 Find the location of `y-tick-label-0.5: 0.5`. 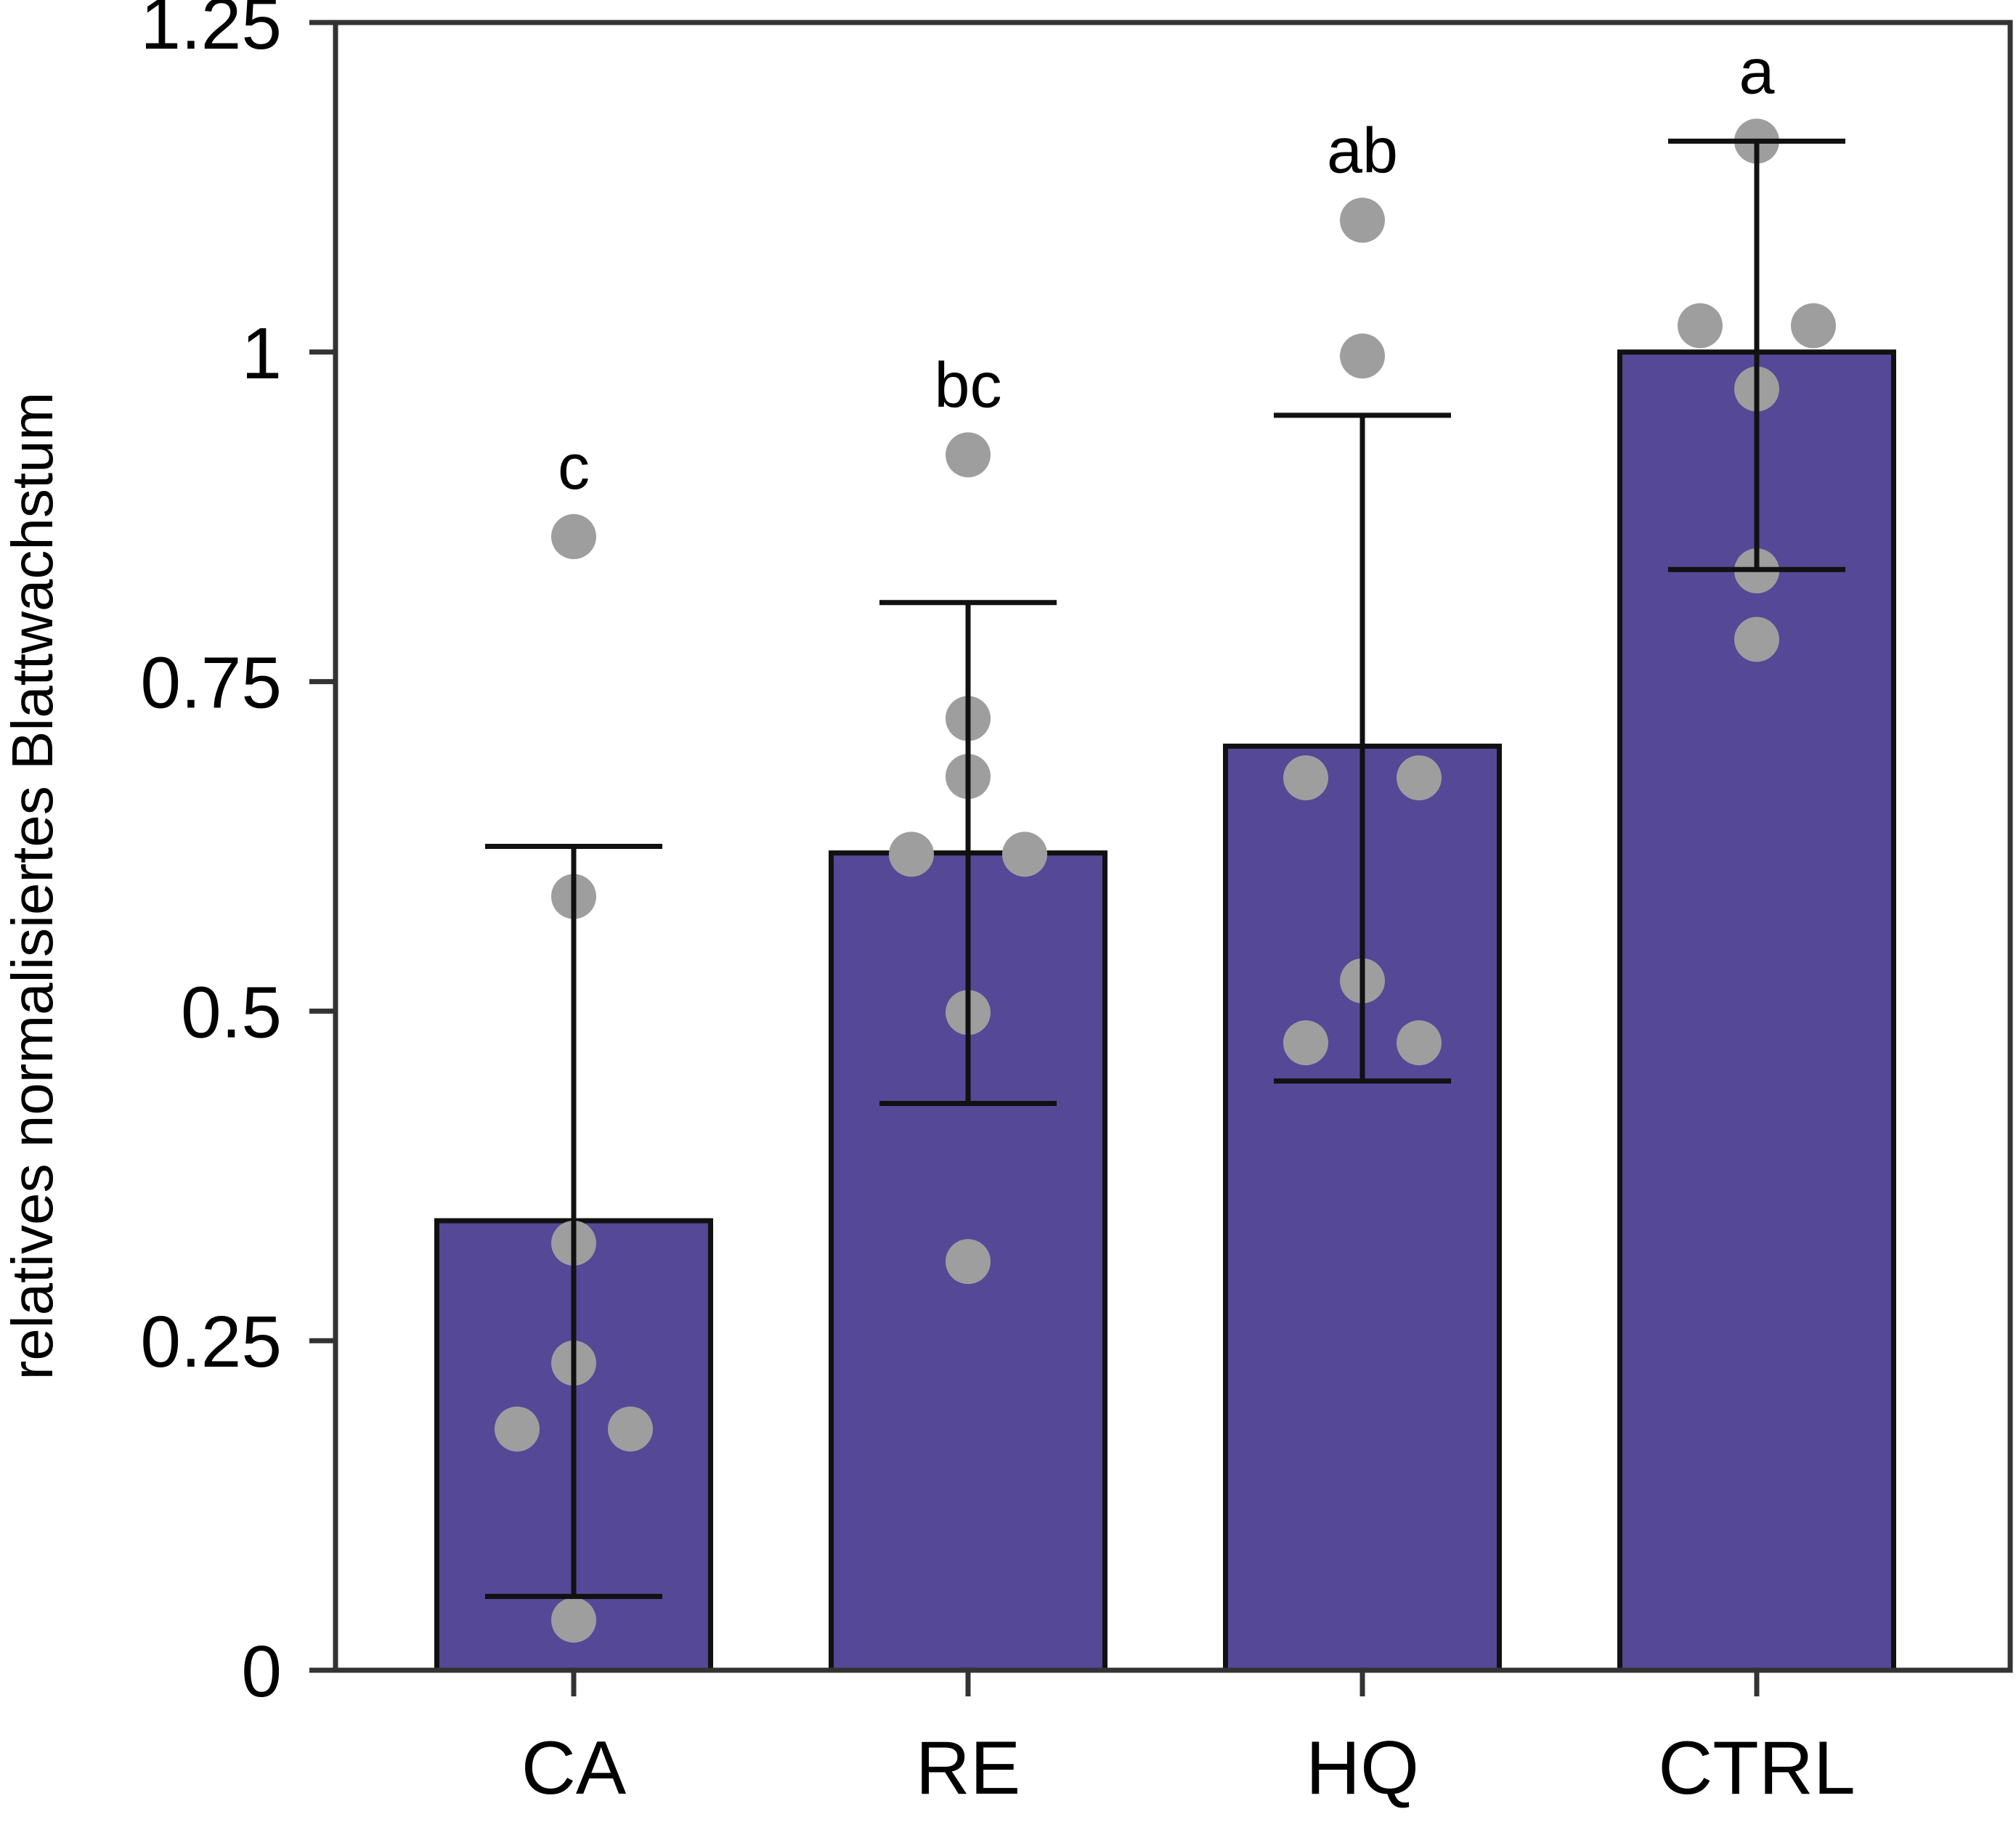

y-tick-label-0.5: 0.5 is located at coordinates (231, 1012).